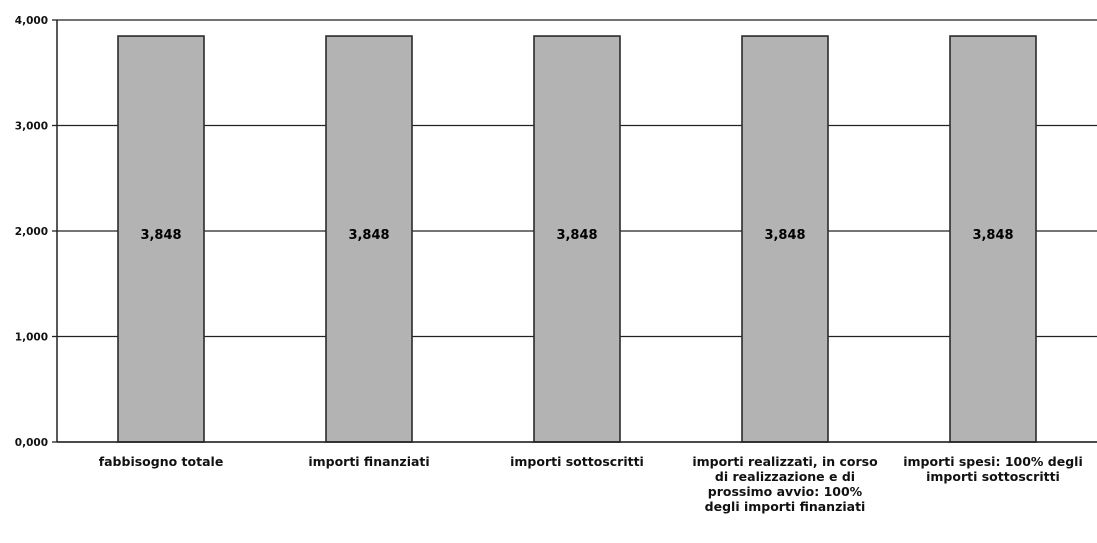 The height and width of the screenshot is (543, 1097). Describe the element at coordinates (31, 21) in the screenshot. I see `y-tick-label: 4,000` at that location.